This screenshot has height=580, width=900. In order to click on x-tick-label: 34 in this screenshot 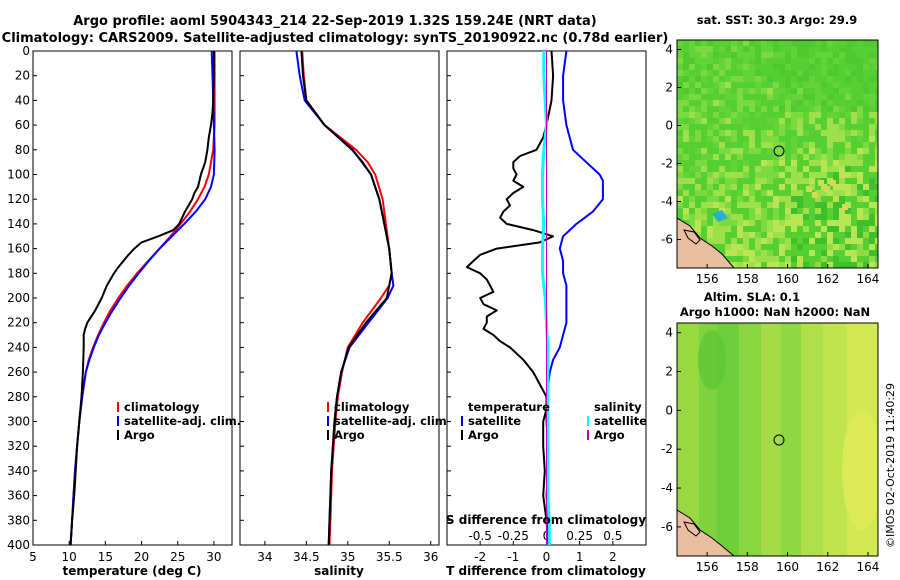, I will do `click(264, 557)`.